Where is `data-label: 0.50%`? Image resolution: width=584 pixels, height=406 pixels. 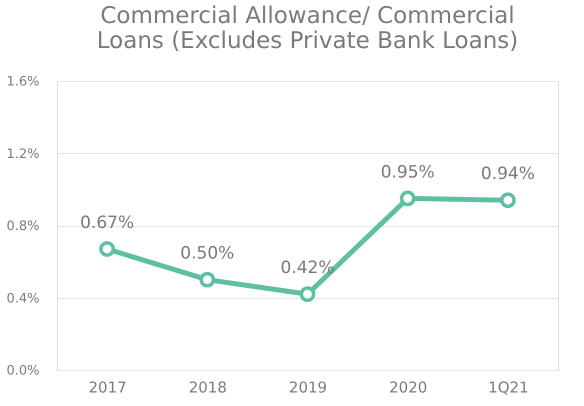
data-label: 0.50% is located at coordinates (207, 254).